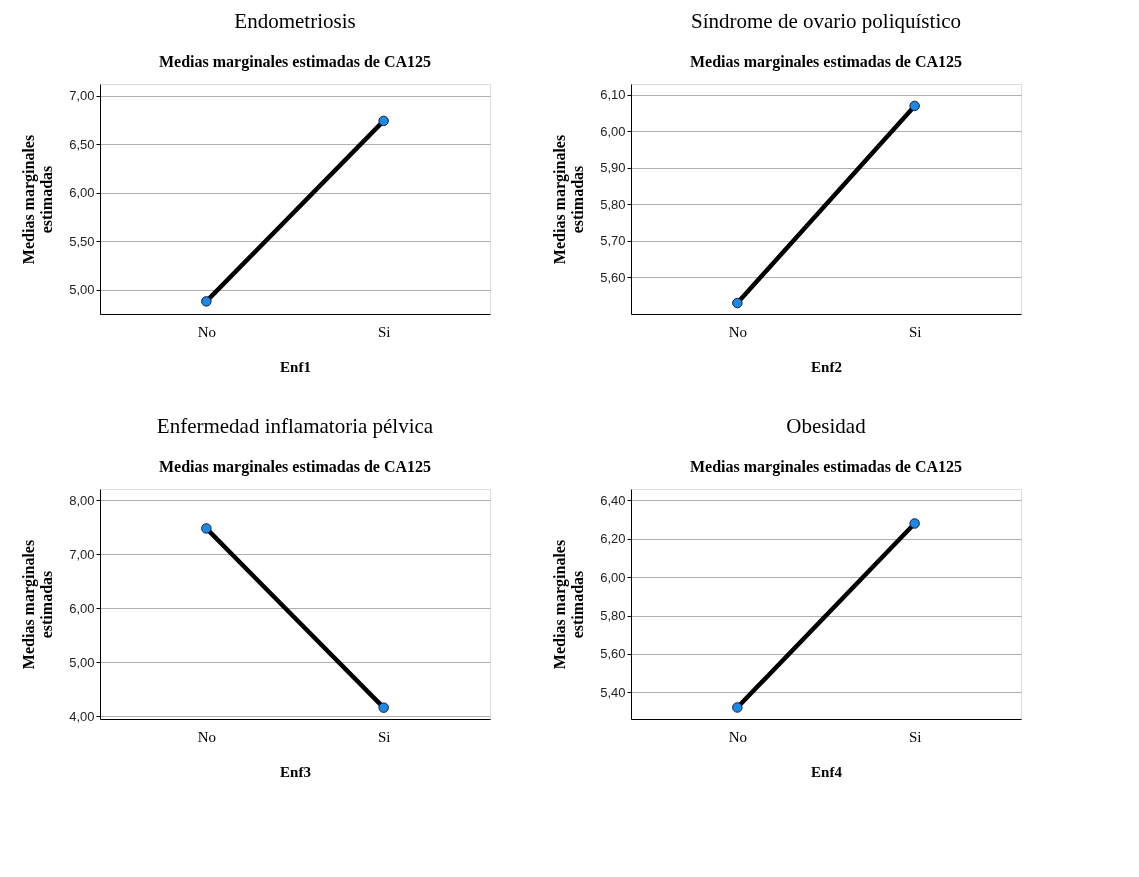  What do you see at coordinates (826, 426) in the screenshot?
I see `chart-title: Obesidad` at bounding box center [826, 426].